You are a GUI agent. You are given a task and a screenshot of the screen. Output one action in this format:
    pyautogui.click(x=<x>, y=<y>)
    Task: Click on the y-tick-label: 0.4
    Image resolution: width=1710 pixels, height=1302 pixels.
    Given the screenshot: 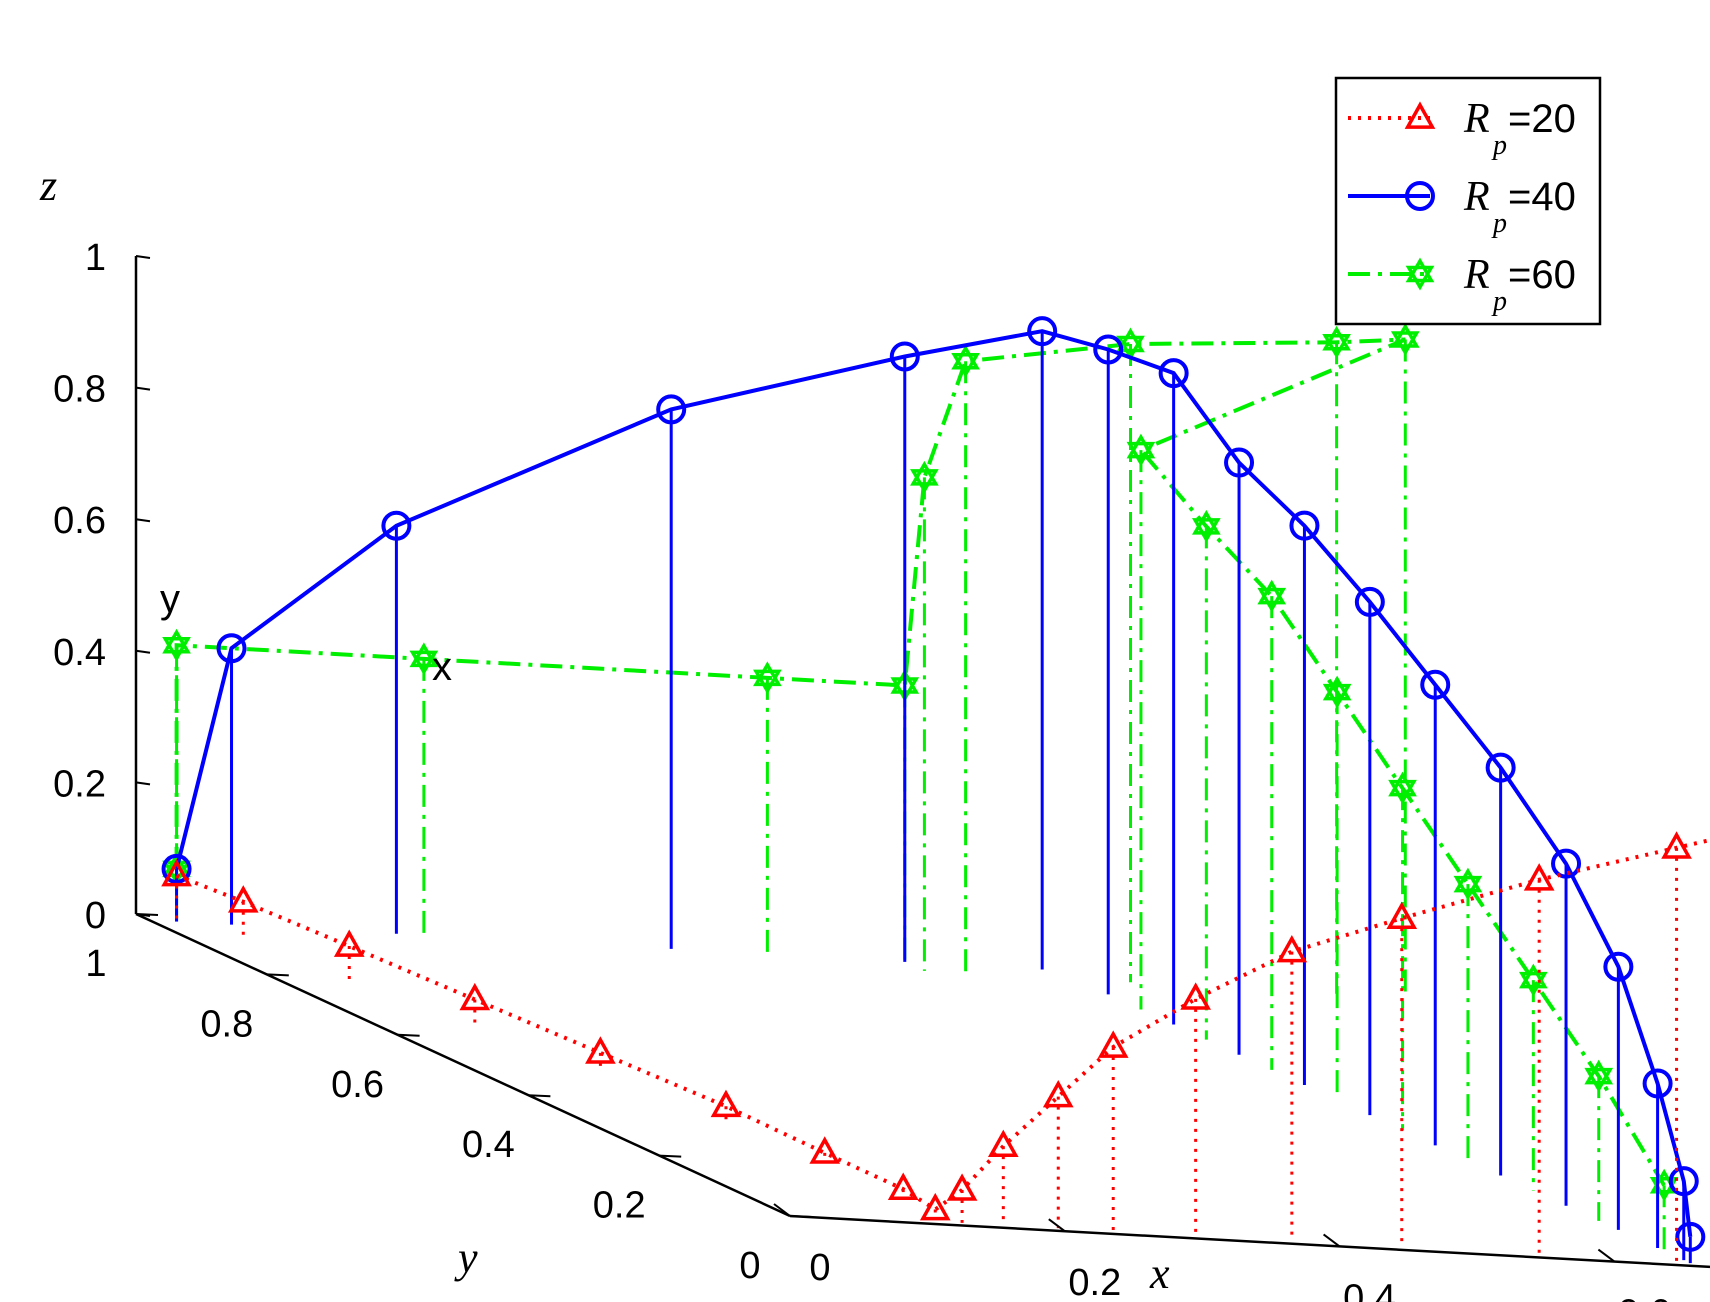 What is the action you would take?
    pyautogui.click(x=488, y=1145)
    